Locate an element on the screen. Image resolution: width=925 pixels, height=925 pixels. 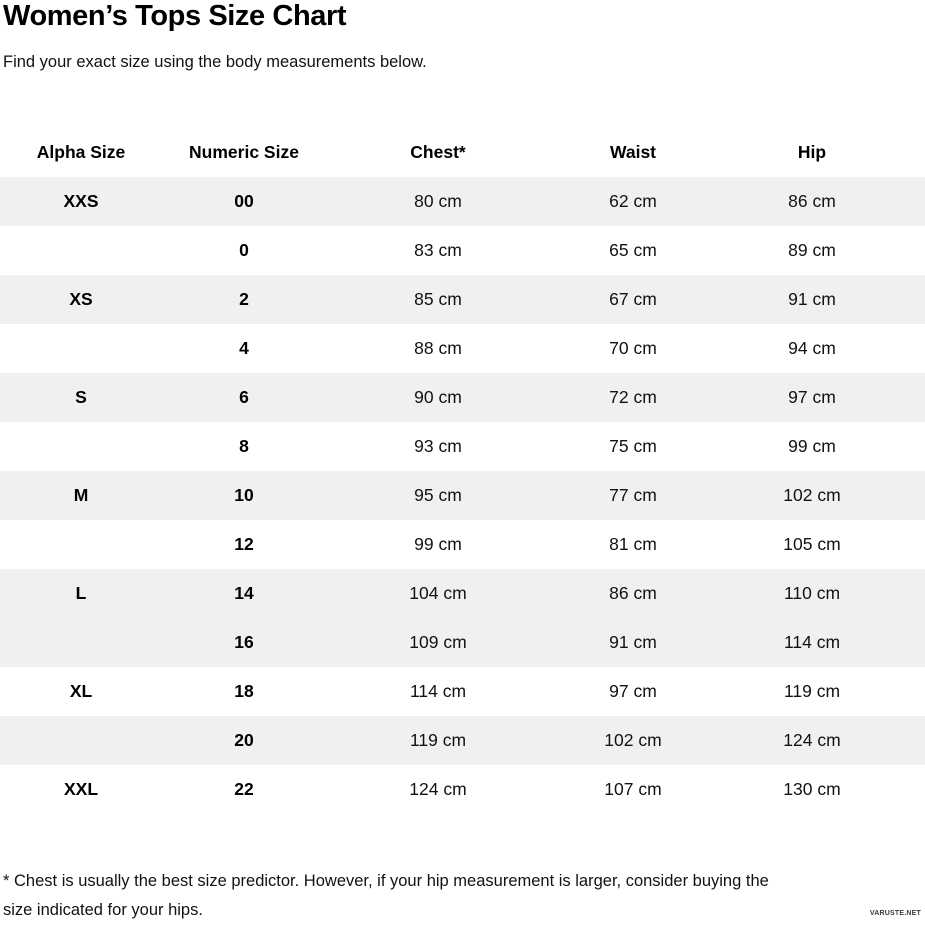
hip-cell: 102 cm is located at coordinates (812, 495).